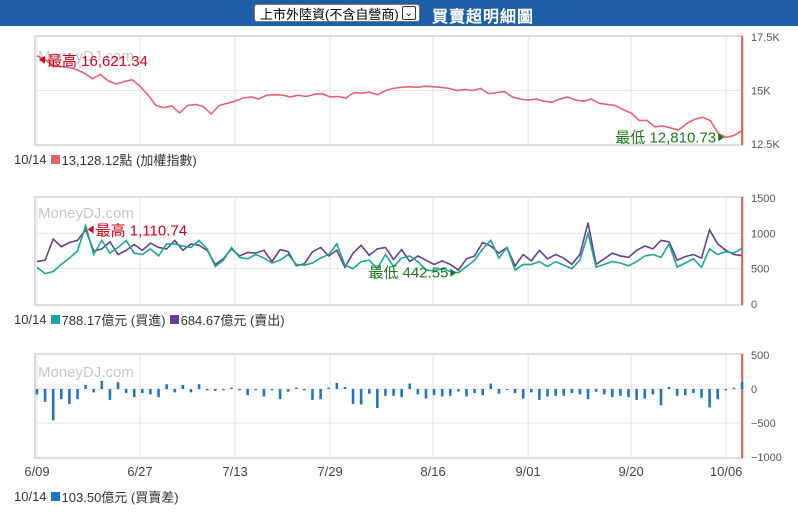 Image resolution: width=798 pixels, height=532 pixels. What do you see at coordinates (765, 38) in the screenshot?
I see `index-y-tick-label: 17.5K` at bounding box center [765, 38].